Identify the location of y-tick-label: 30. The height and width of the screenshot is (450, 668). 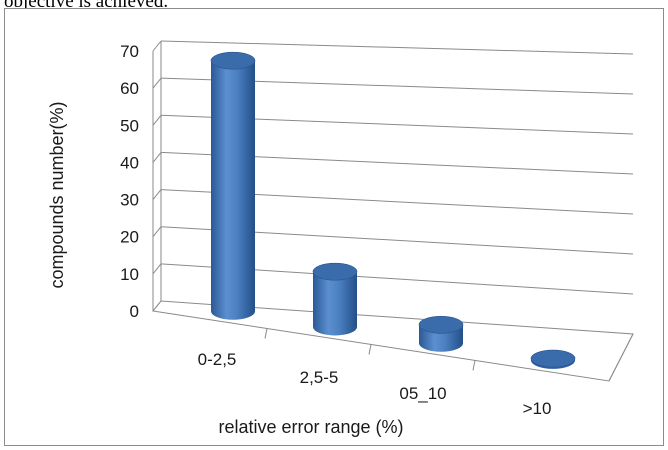
(129, 200).